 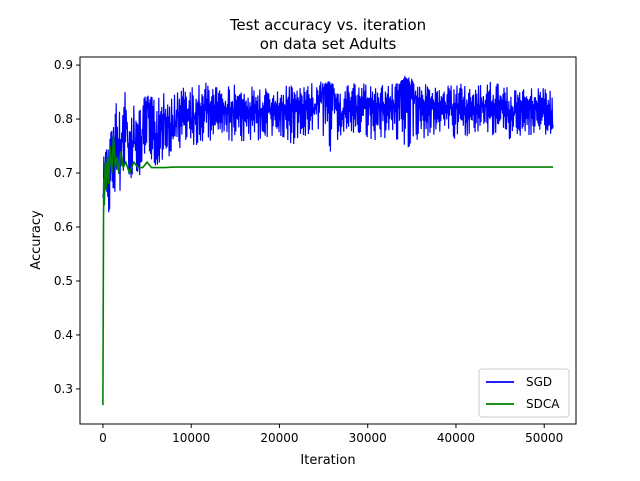 What do you see at coordinates (544, 438) in the screenshot?
I see `x-tick-label: 50000` at bounding box center [544, 438].